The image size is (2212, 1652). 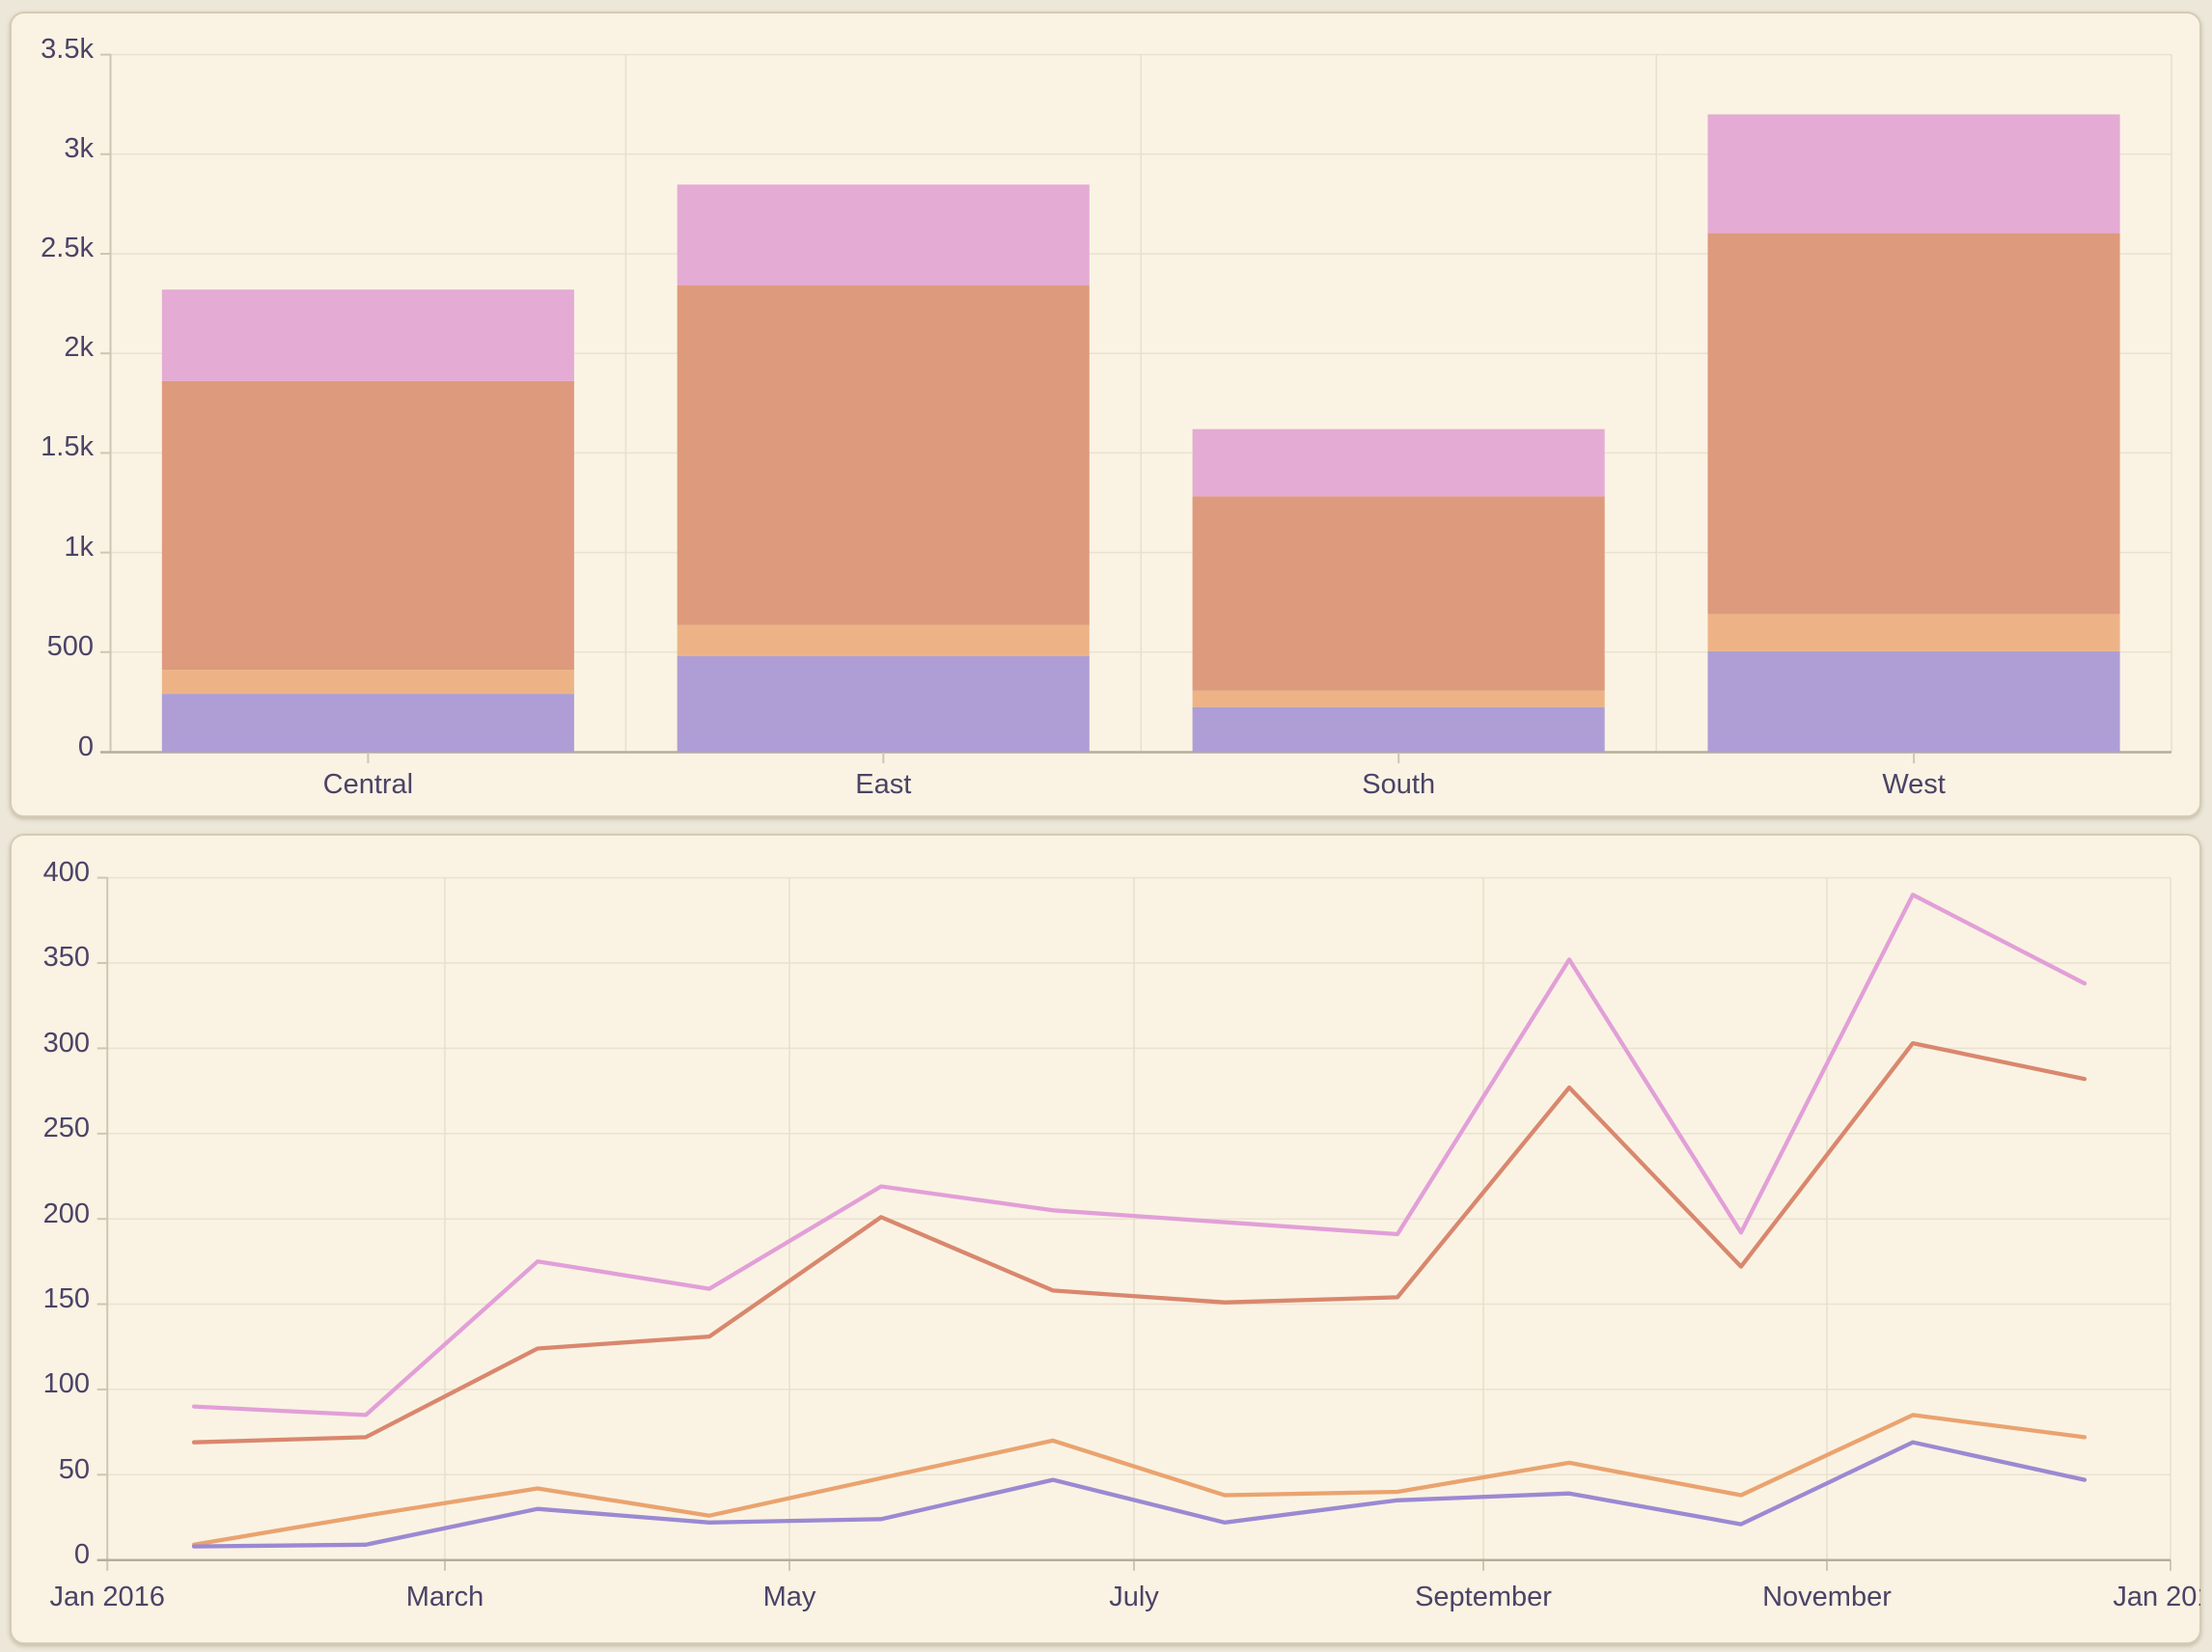 I want to click on svg-text: 400, so click(x=66, y=872).